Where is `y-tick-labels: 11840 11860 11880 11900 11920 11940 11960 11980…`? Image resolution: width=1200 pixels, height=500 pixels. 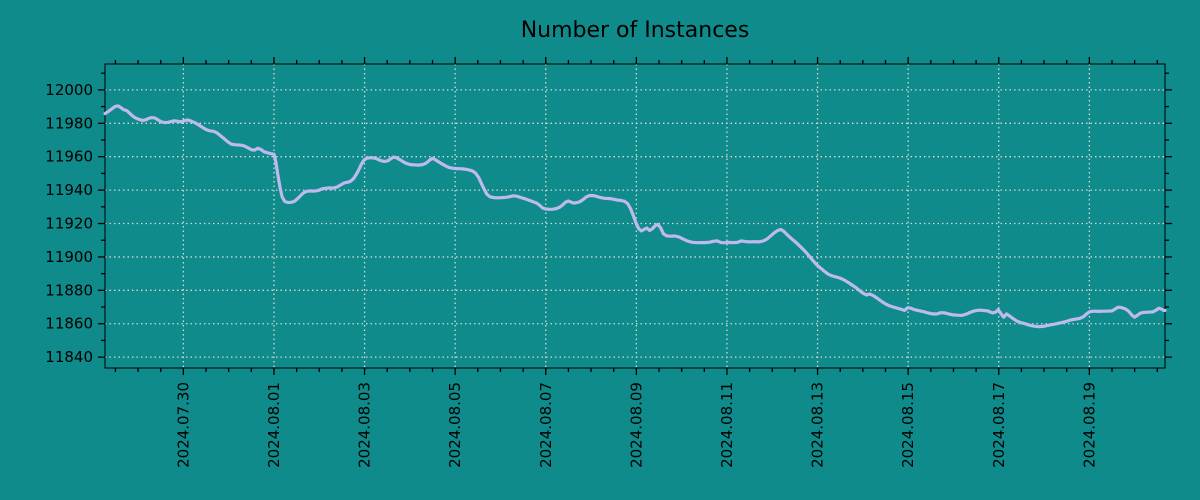
y-tick-labels: 11840 11860 11880 11900 11920 11940 11960 11980… is located at coordinates (69, 223).